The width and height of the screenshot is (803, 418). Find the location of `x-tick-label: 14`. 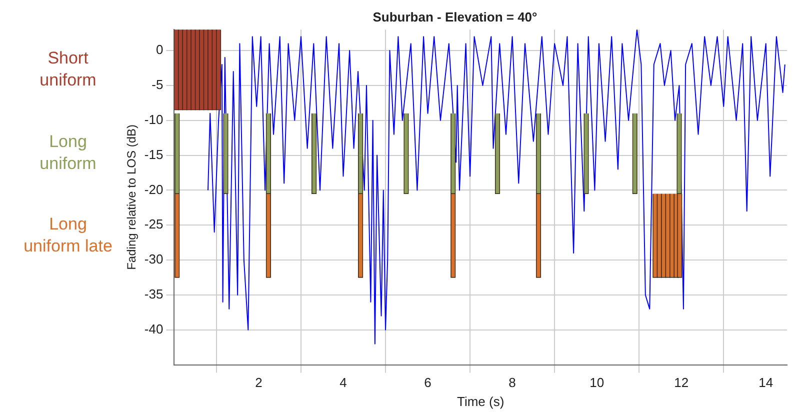

x-tick-label: 14 is located at coordinates (766, 382).